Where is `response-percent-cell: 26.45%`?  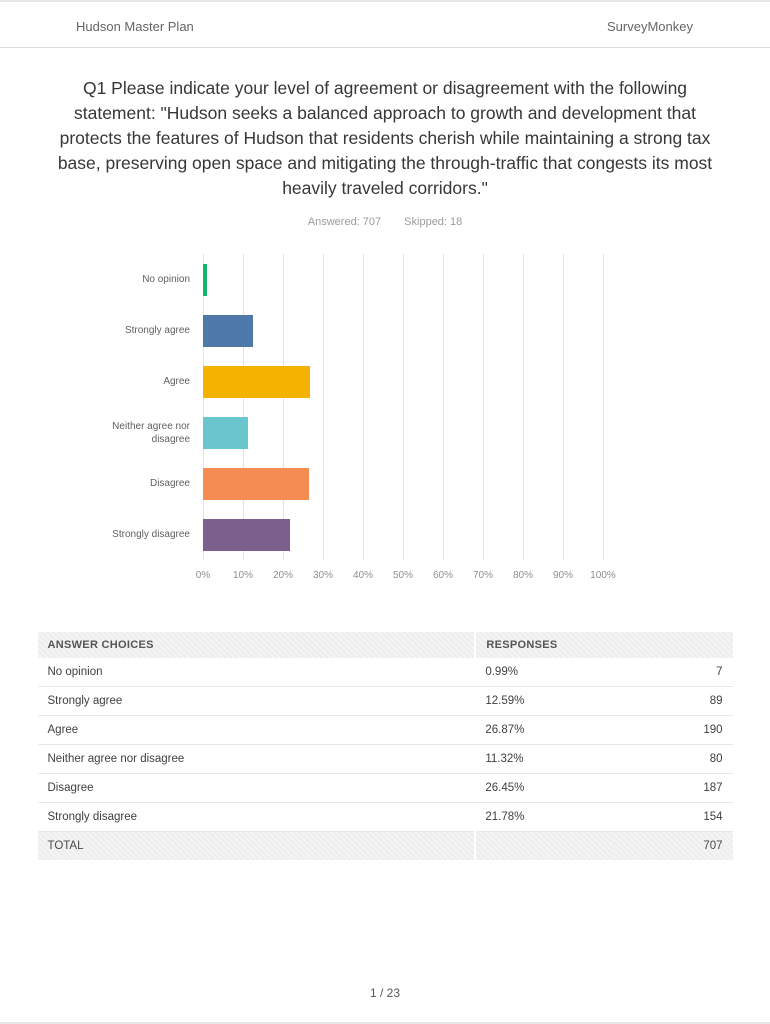 response-percent-cell: 26.45% is located at coordinates (545, 788).